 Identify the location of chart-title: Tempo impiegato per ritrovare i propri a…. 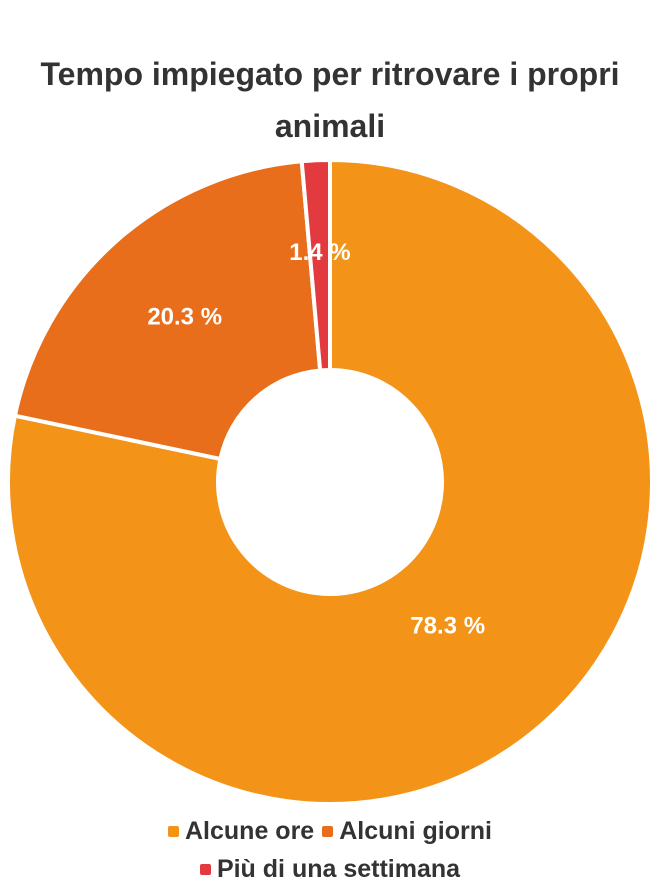
(330, 100).